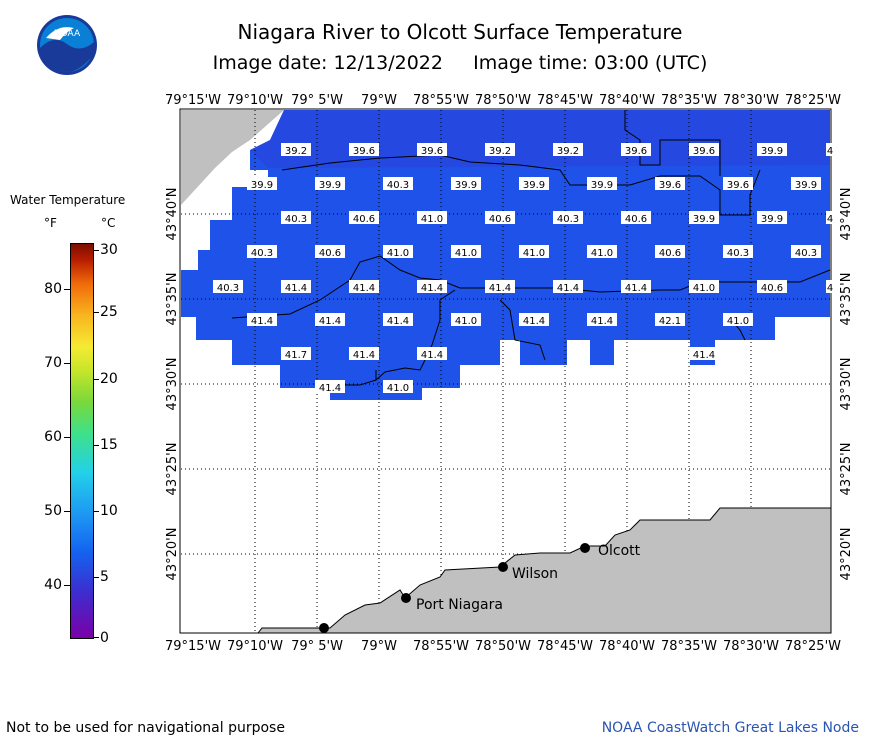  I want to click on latitude-label-left: 43°25'N, so click(172, 469).